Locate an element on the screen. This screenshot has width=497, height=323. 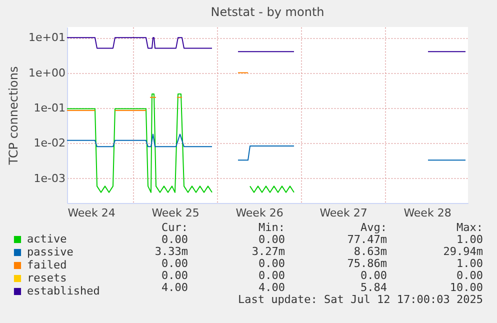
legend-label: passive is located at coordinates (50, 252).